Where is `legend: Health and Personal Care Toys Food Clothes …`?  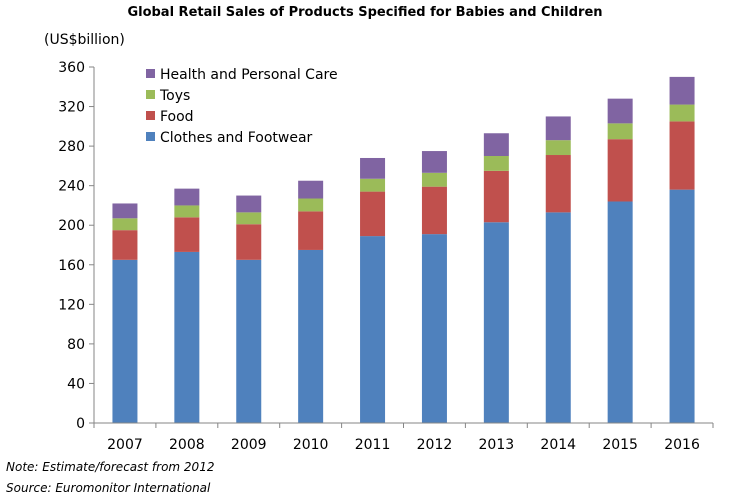
legend: Health and Personal Care Toys Food Clothes … is located at coordinates (242, 106).